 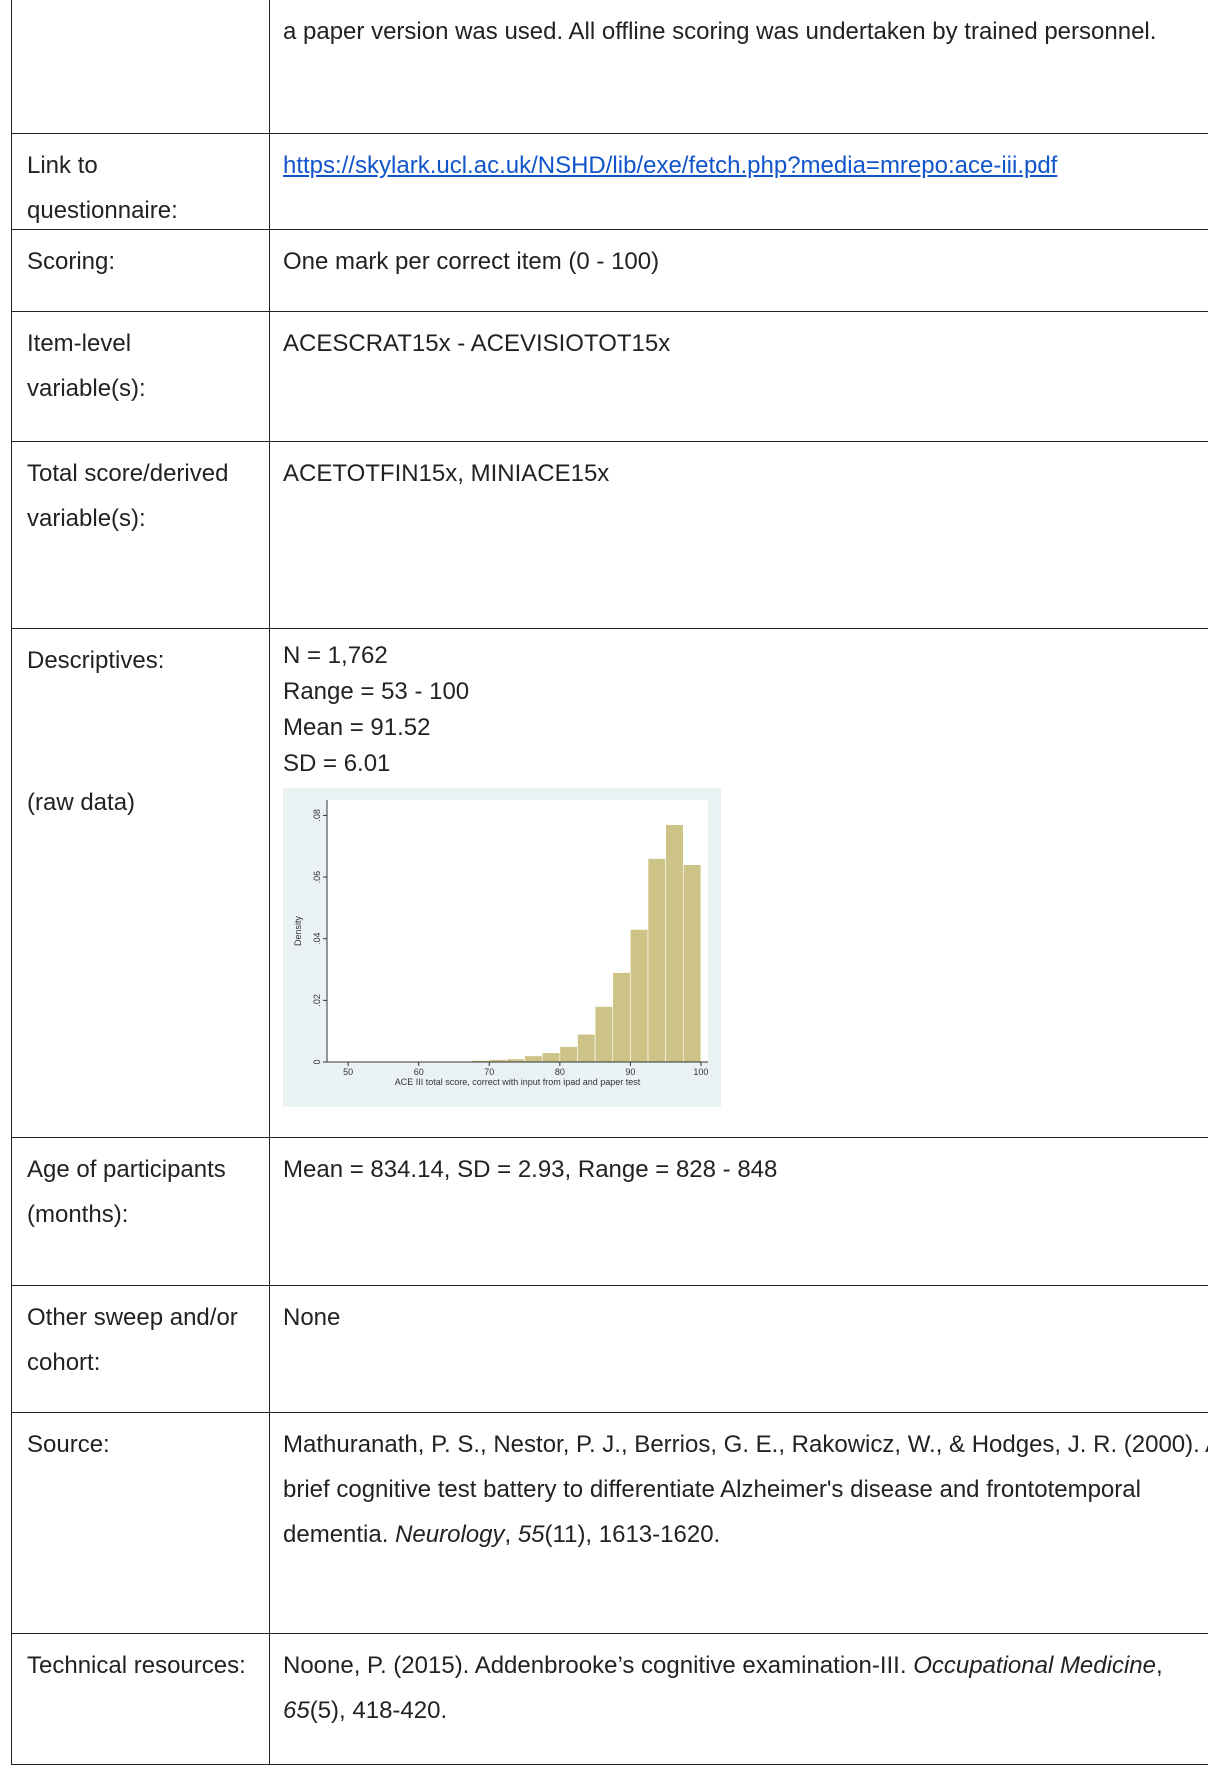 I want to click on label-cell: Link to questionnaire:, so click(x=141, y=181).